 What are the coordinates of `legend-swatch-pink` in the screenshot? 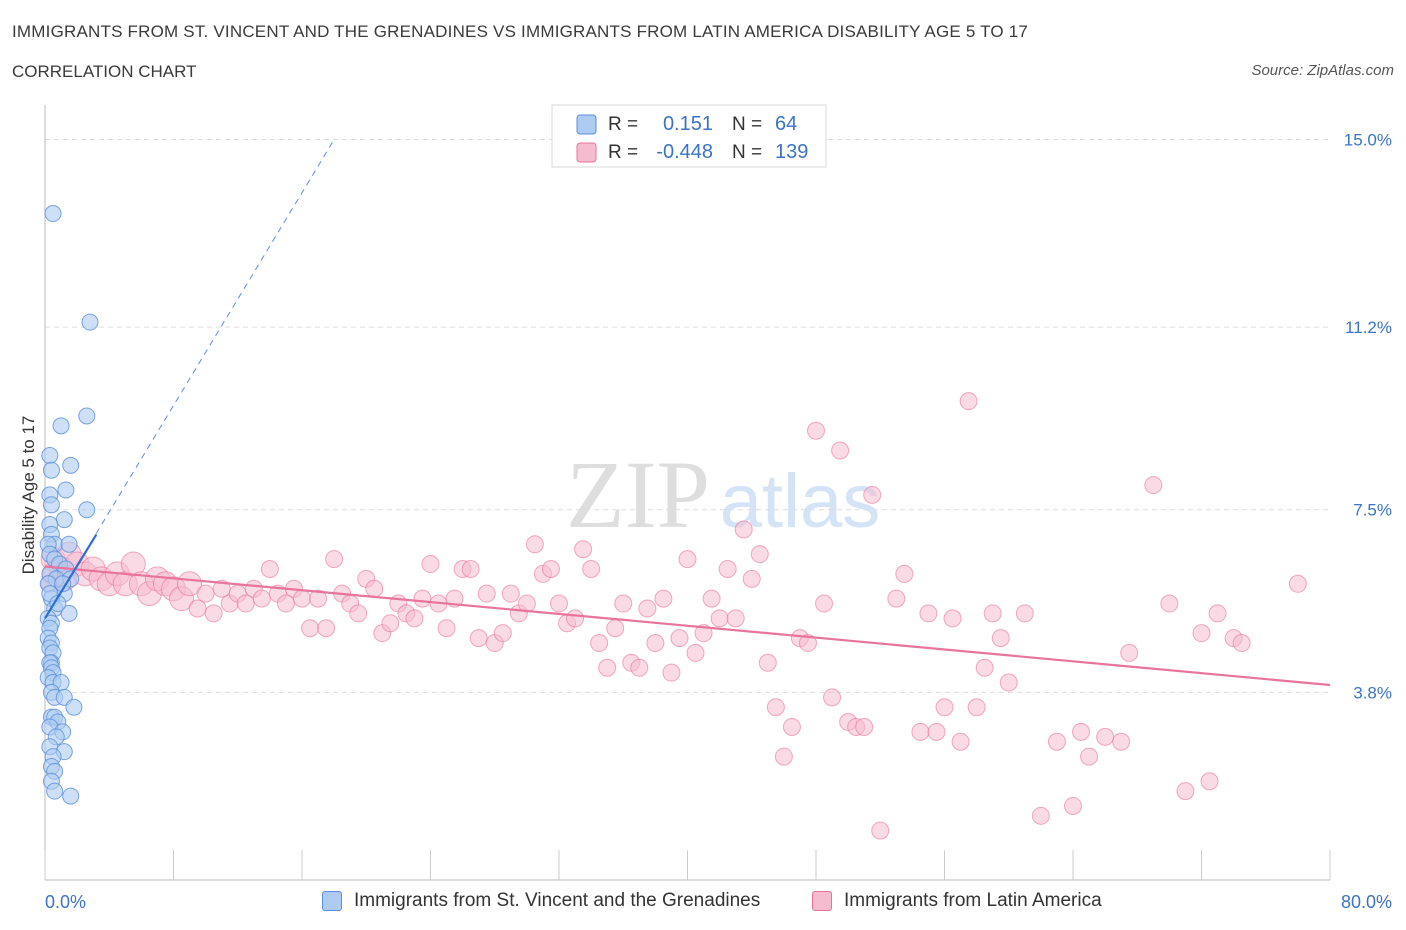 It's located at (822, 901).